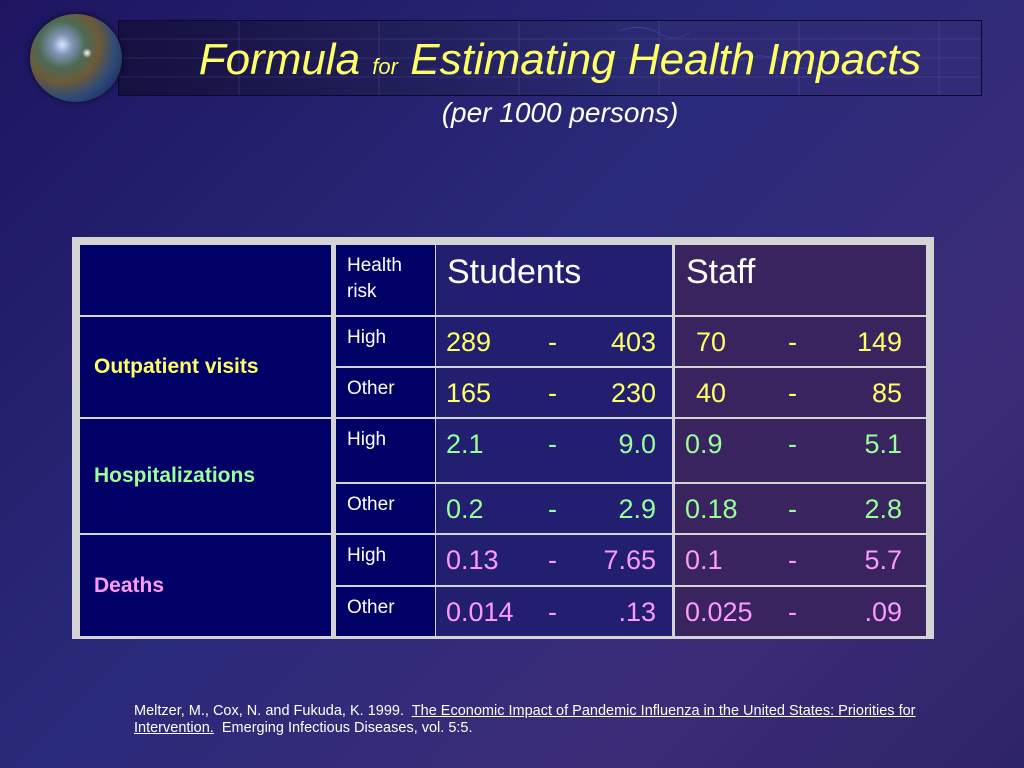 Image resolution: width=1024 pixels, height=768 pixels. I want to click on range-low: 0.025, so click(719, 612).